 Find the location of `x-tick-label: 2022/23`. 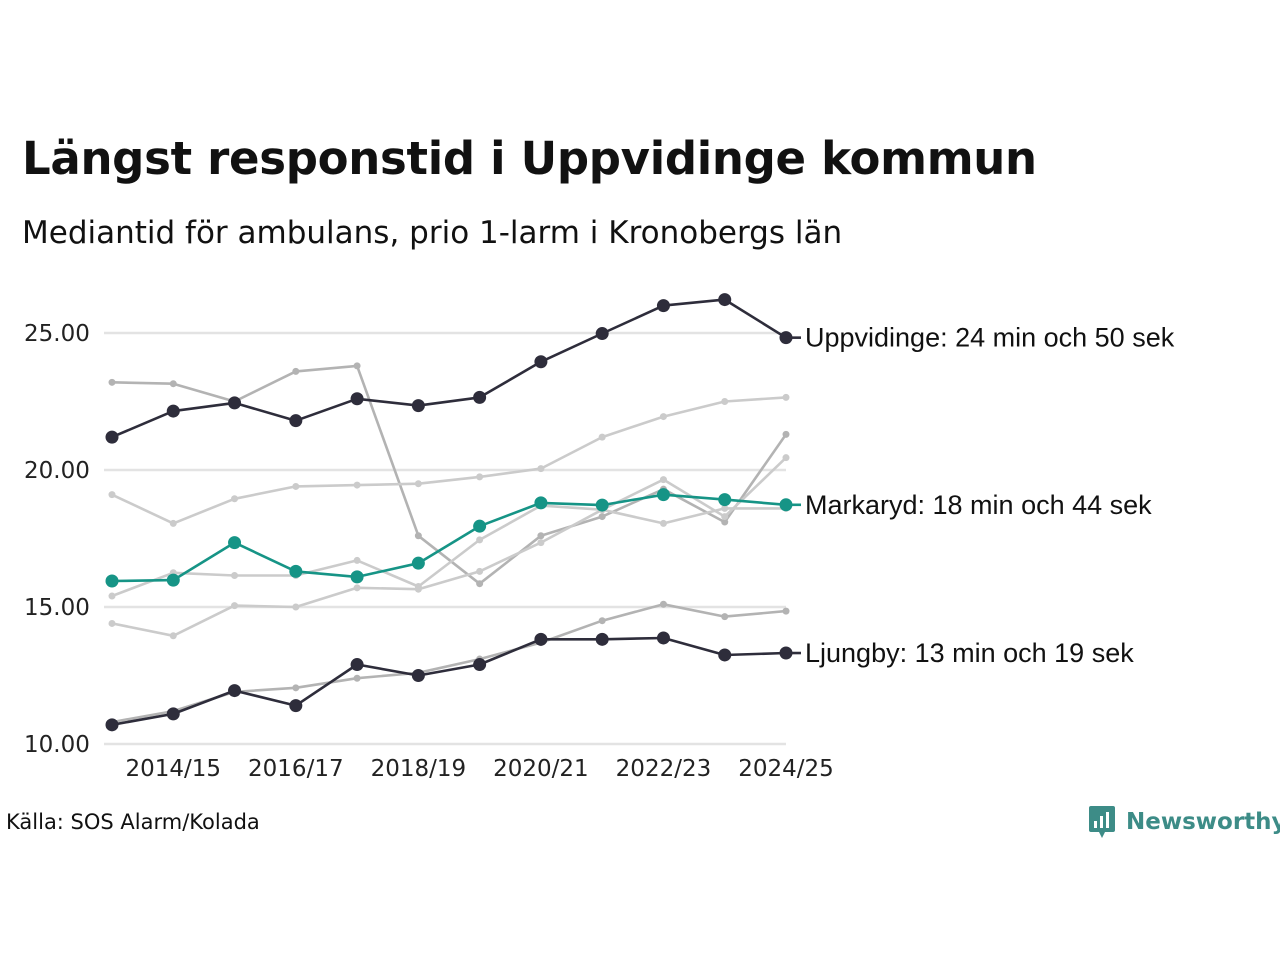

x-tick-label: 2022/23 is located at coordinates (664, 769).